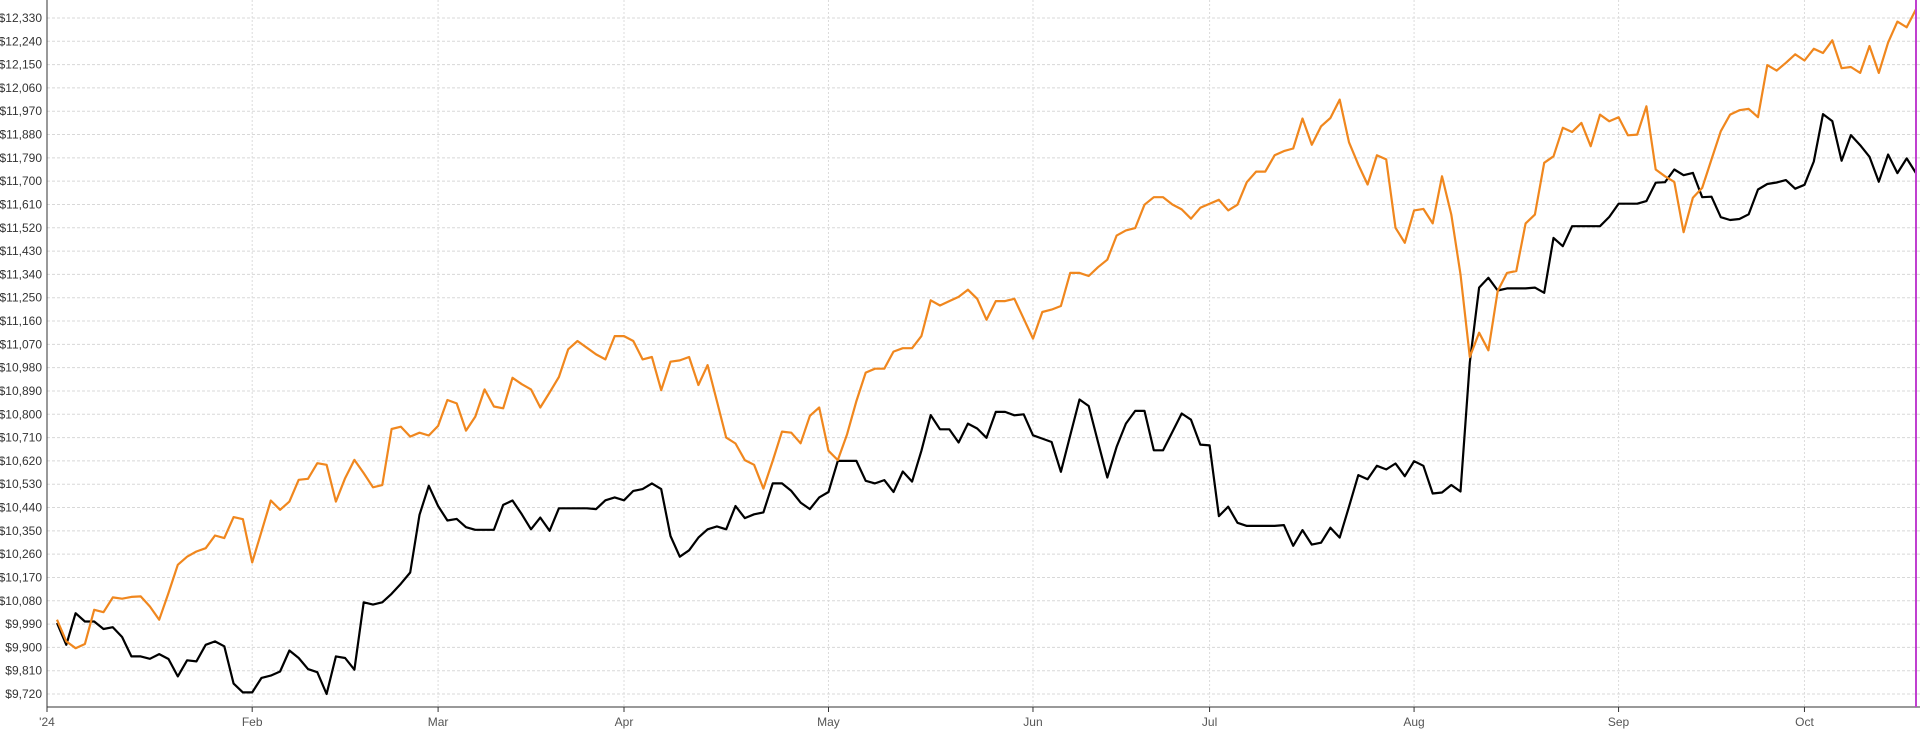  What do you see at coordinates (21, 111) in the screenshot?
I see `y-tick-label: $11,970` at bounding box center [21, 111].